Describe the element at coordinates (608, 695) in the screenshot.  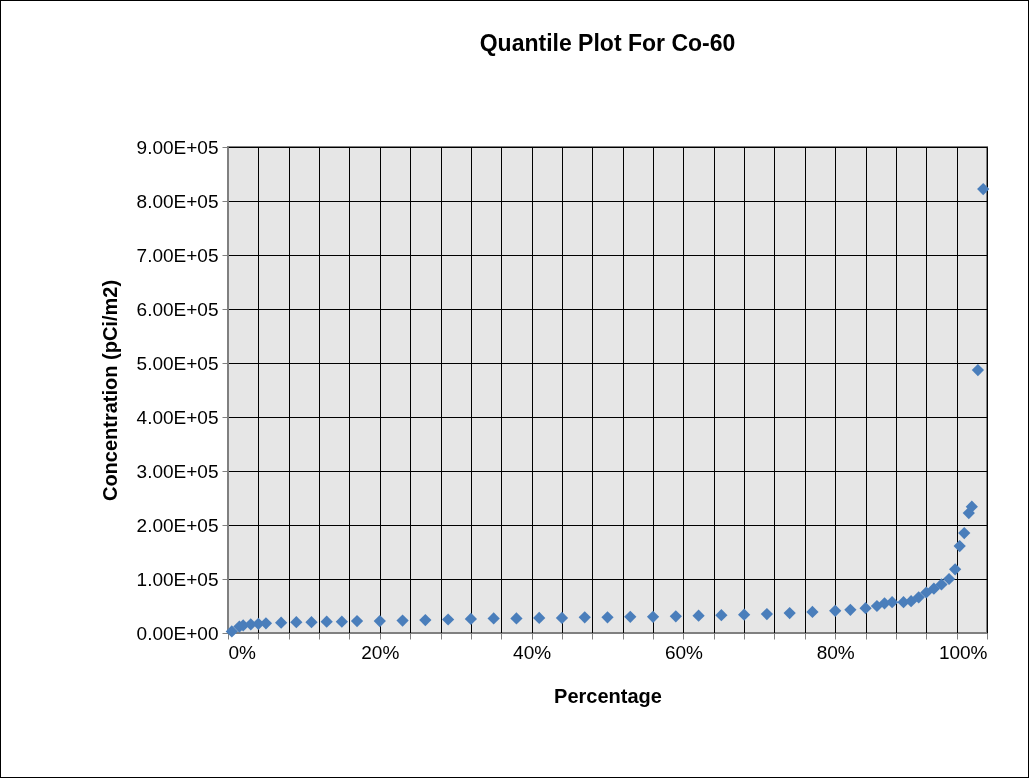
I see `x-axis-title: Percentage` at that location.